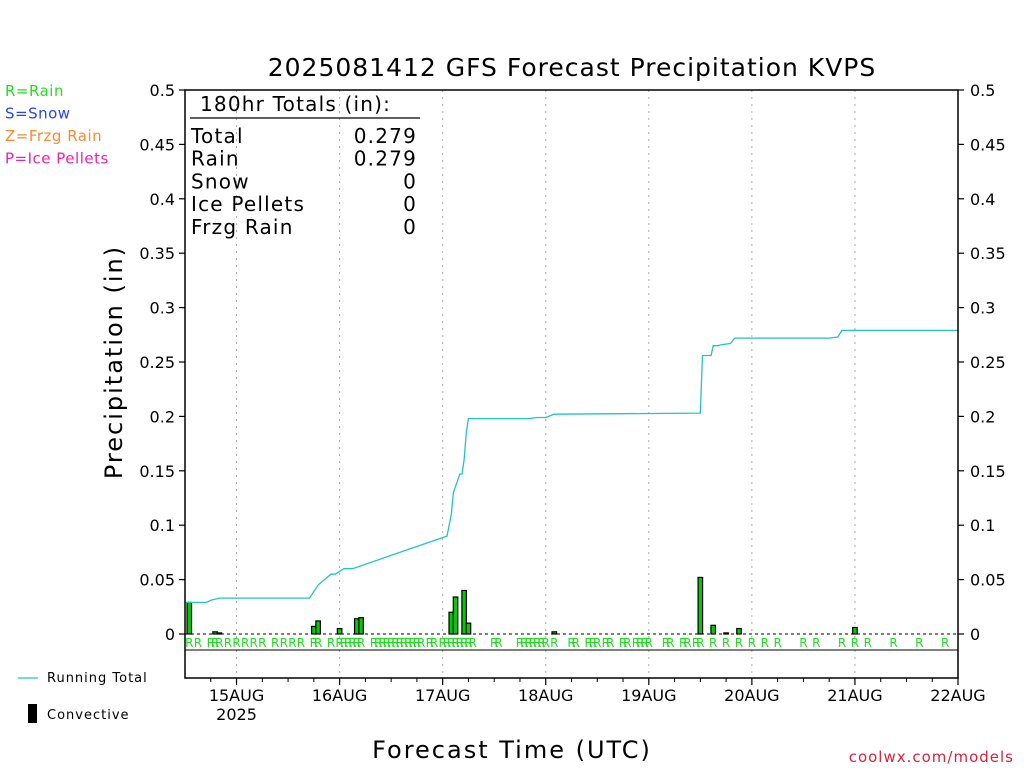  Describe the element at coordinates (988, 144) in the screenshot. I see `y-tick-label-right: 0.45` at that location.